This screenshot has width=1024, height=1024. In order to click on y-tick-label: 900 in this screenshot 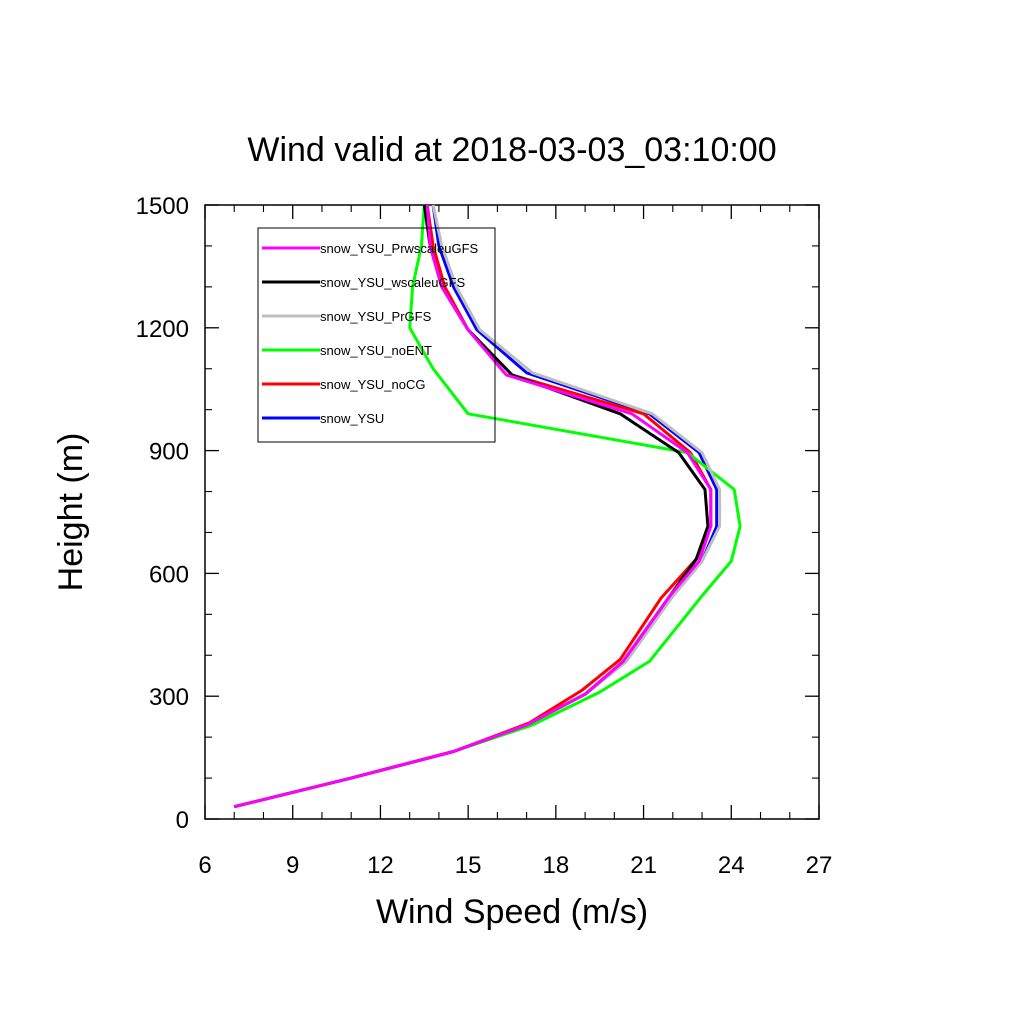, I will do `click(169, 452)`.